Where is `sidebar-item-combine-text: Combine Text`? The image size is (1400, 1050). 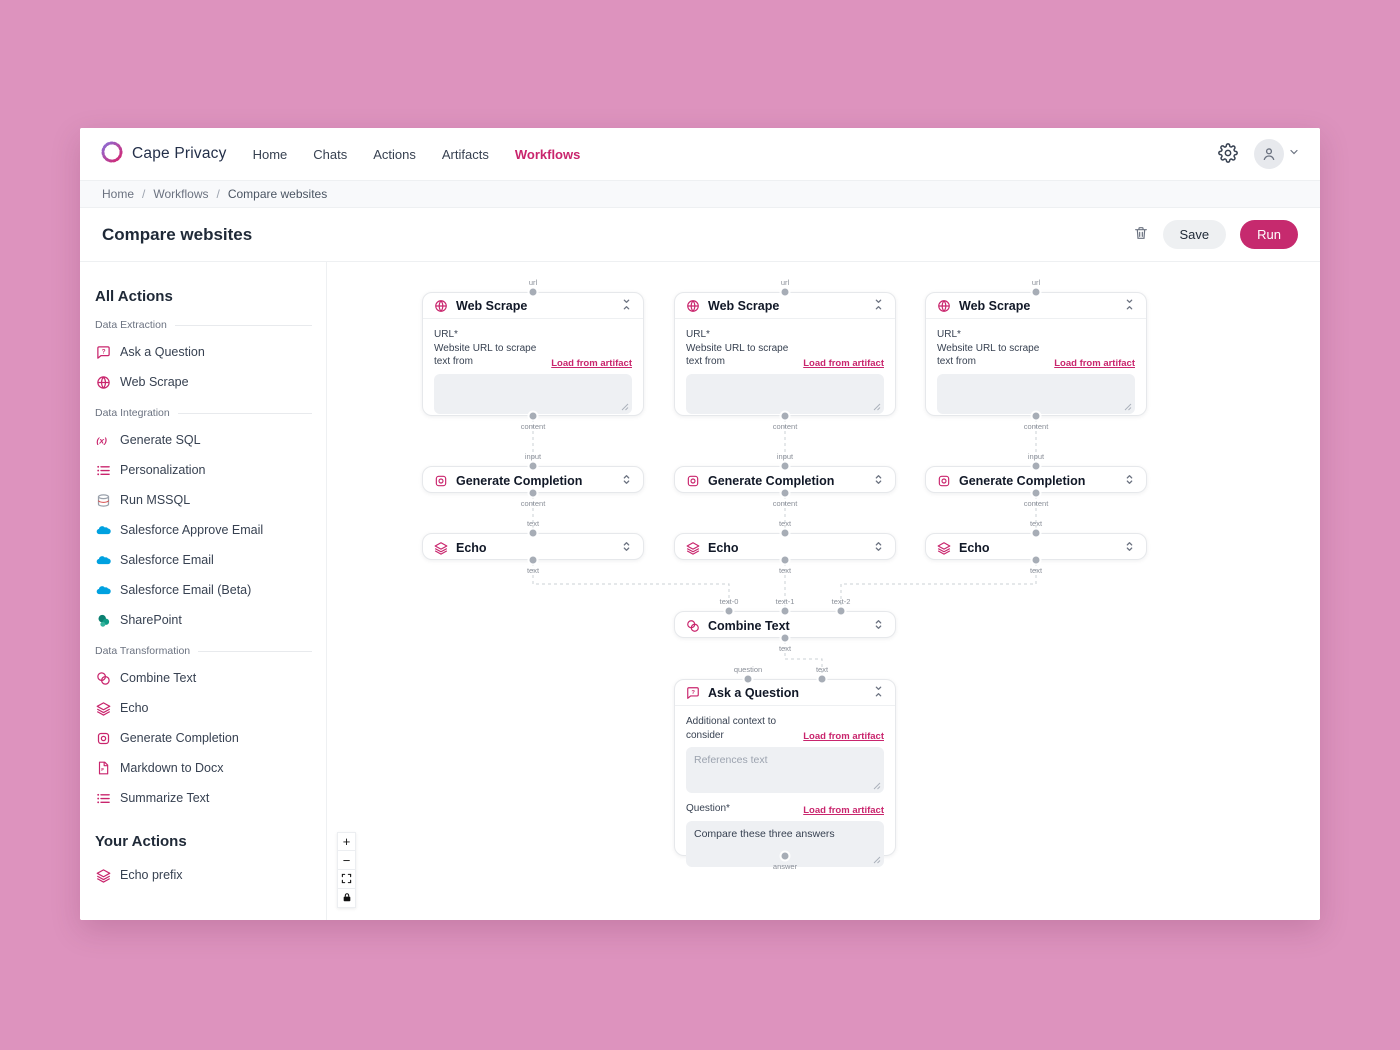 sidebar-item-combine-text: Combine Text is located at coordinates (202, 678).